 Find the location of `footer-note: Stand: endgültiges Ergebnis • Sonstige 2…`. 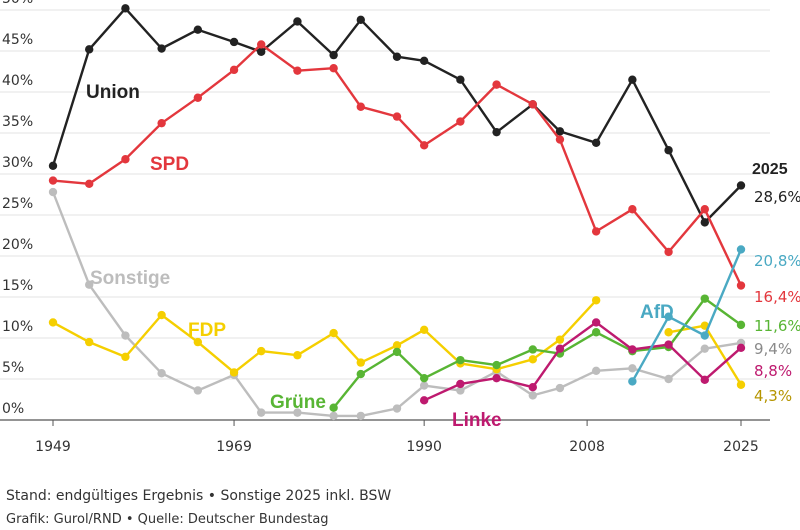

footer-note: Stand: endgültiges Ergebnis • Sonstige 2… is located at coordinates (199, 496).